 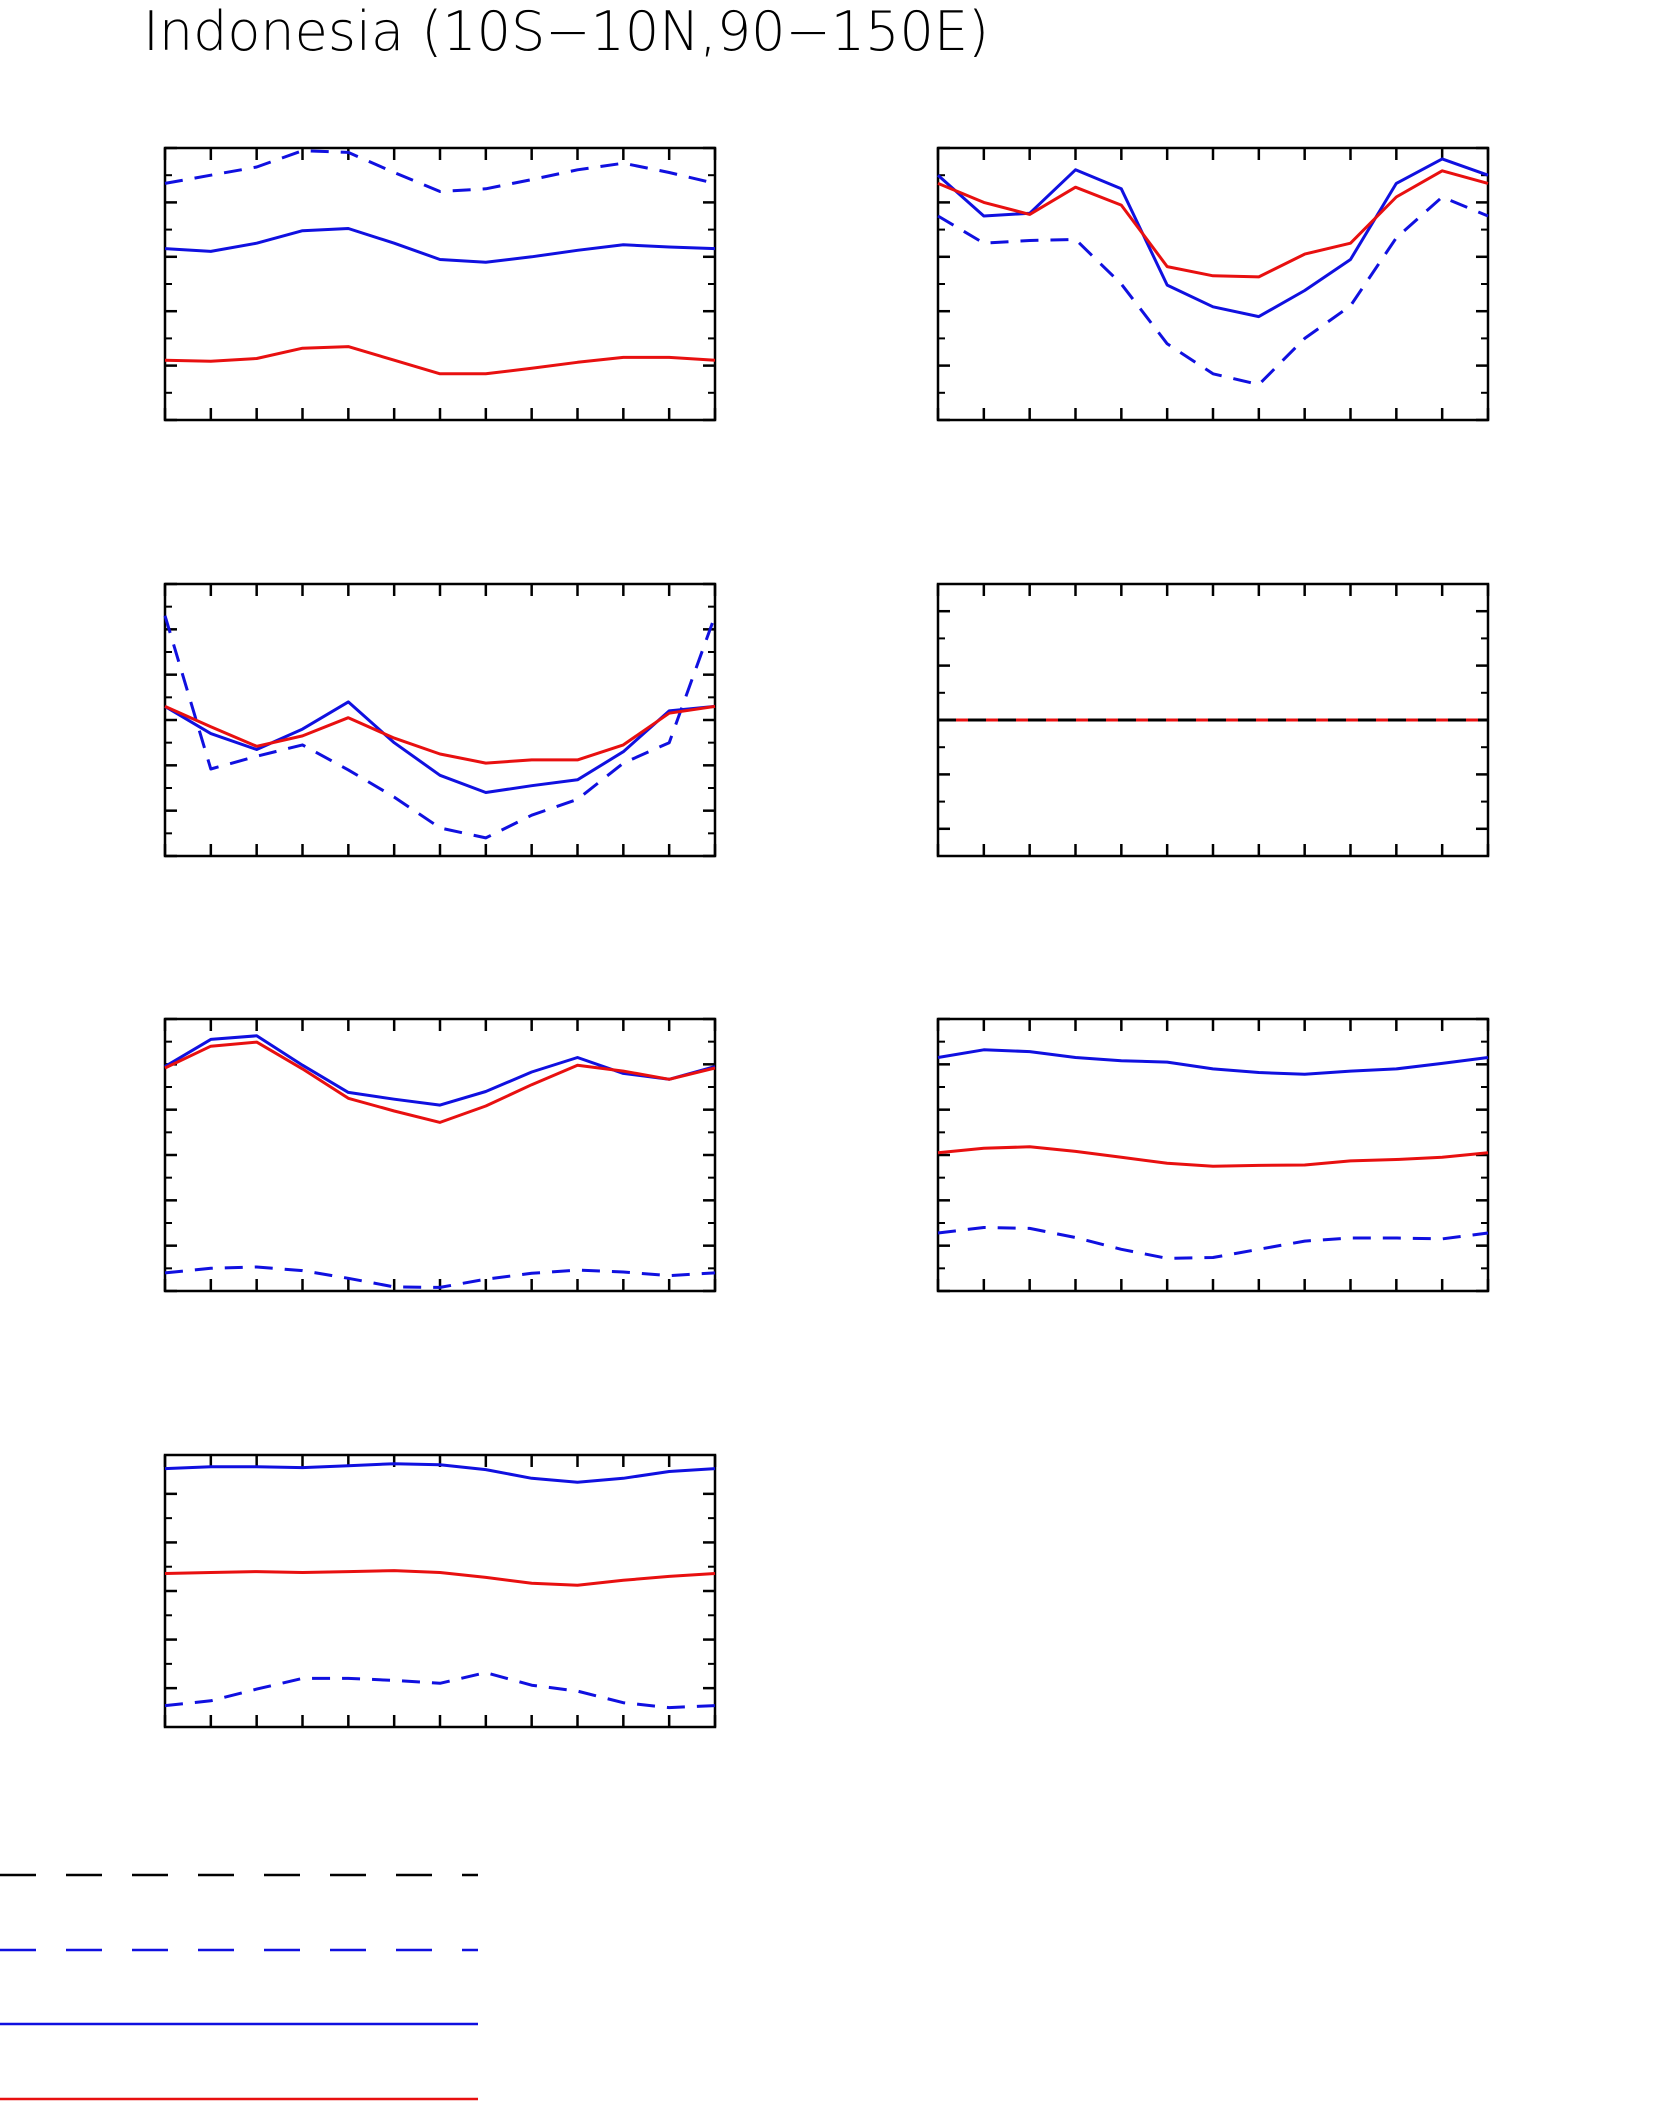 I want to click on legend, so click(x=239, y=1987).